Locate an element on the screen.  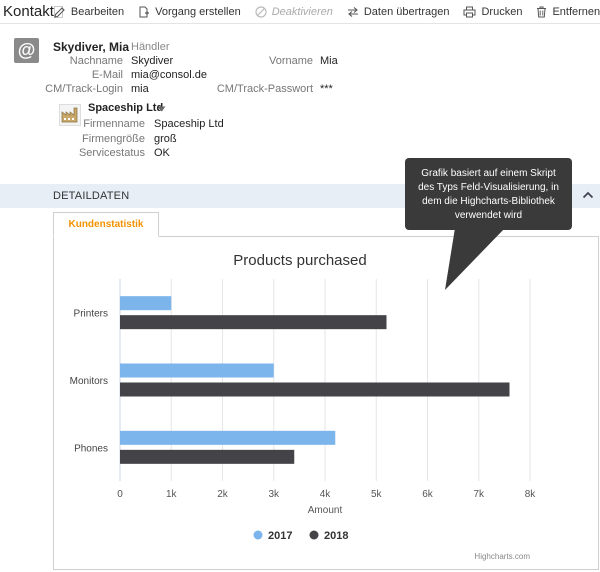
email-avatar-icon: @ is located at coordinates (26, 50).